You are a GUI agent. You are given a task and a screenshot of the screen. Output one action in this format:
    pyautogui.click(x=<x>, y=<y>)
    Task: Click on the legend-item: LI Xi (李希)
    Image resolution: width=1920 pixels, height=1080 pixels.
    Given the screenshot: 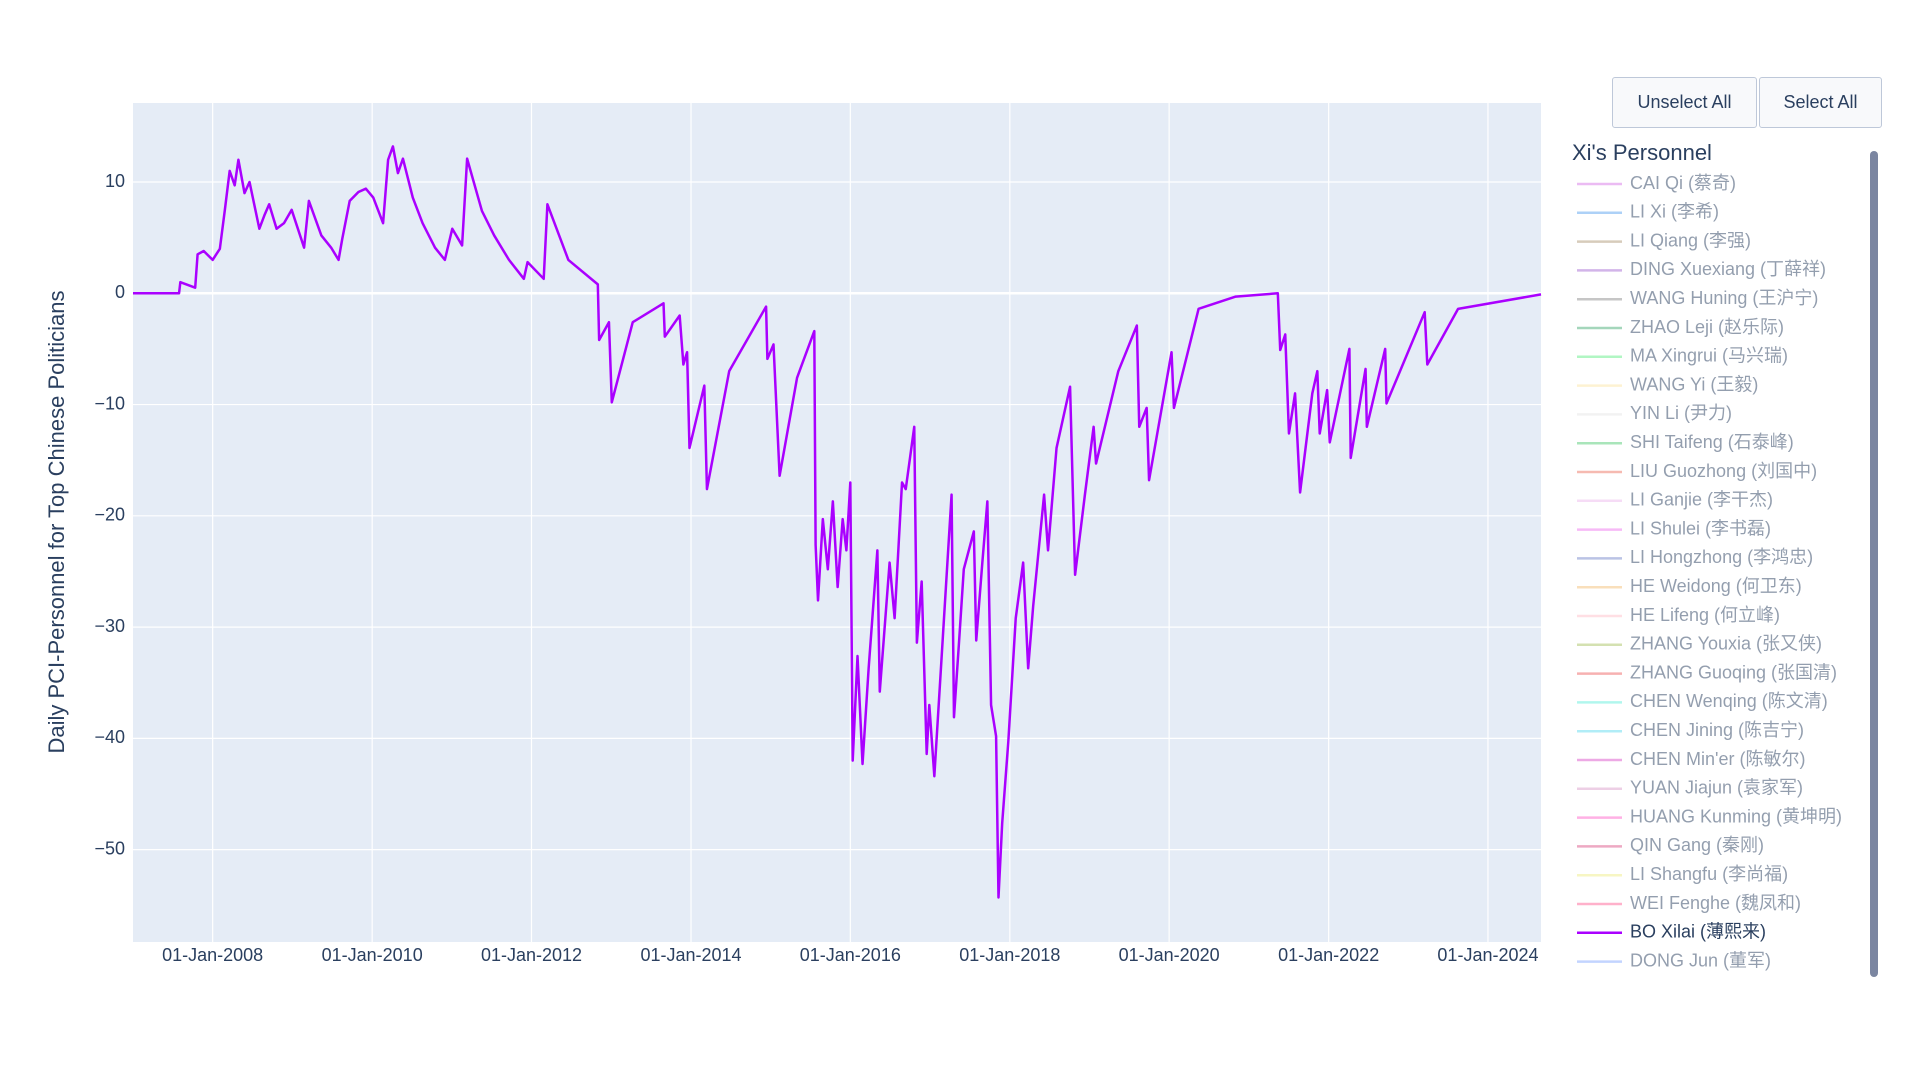 What is the action you would take?
    pyautogui.click(x=1648, y=212)
    